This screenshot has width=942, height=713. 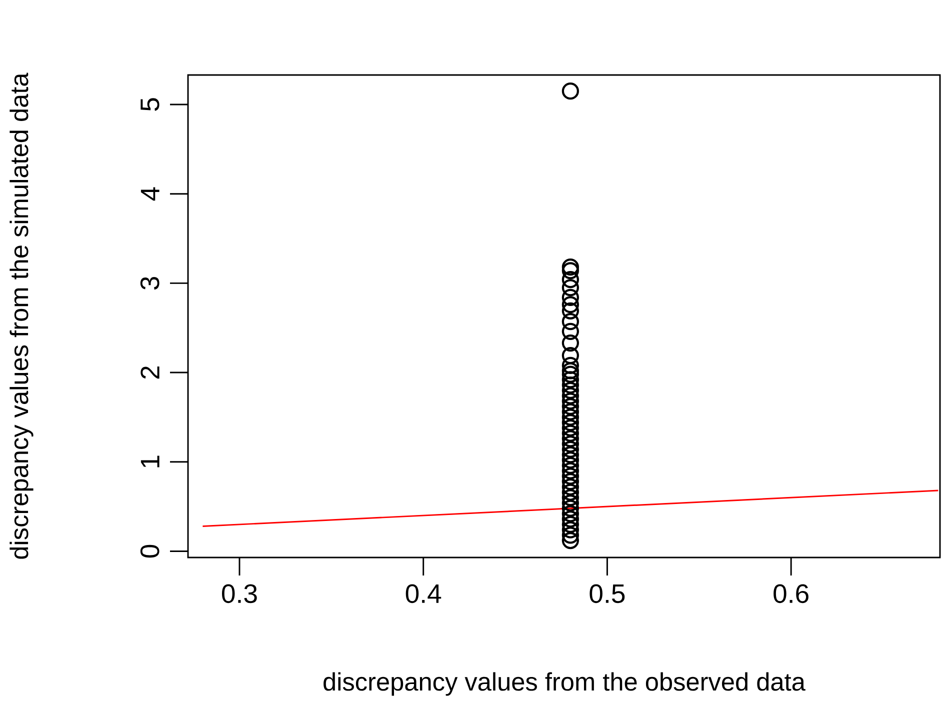 What do you see at coordinates (150, 551) in the screenshot?
I see `y-tick-label: 0` at bounding box center [150, 551].